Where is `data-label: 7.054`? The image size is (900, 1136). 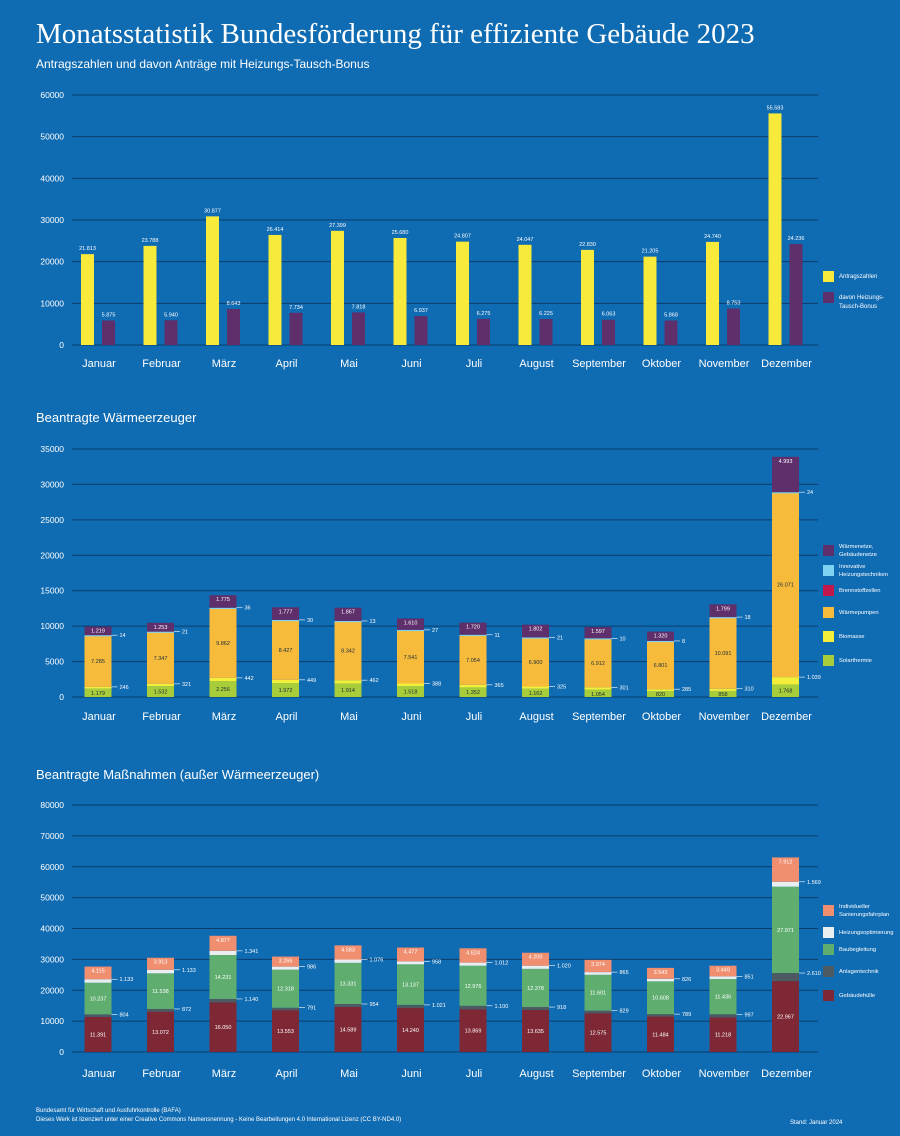
data-label: 7.054 is located at coordinates (473, 661).